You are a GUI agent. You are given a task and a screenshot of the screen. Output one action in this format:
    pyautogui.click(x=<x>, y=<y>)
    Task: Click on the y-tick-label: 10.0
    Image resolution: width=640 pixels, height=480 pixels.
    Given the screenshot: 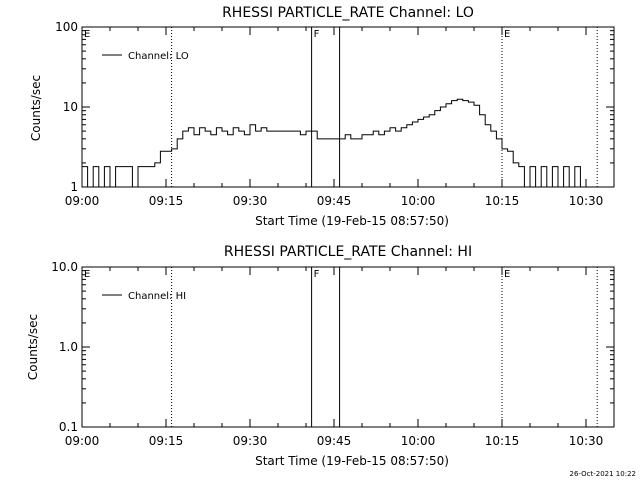 What is the action you would take?
    pyautogui.click(x=64, y=267)
    